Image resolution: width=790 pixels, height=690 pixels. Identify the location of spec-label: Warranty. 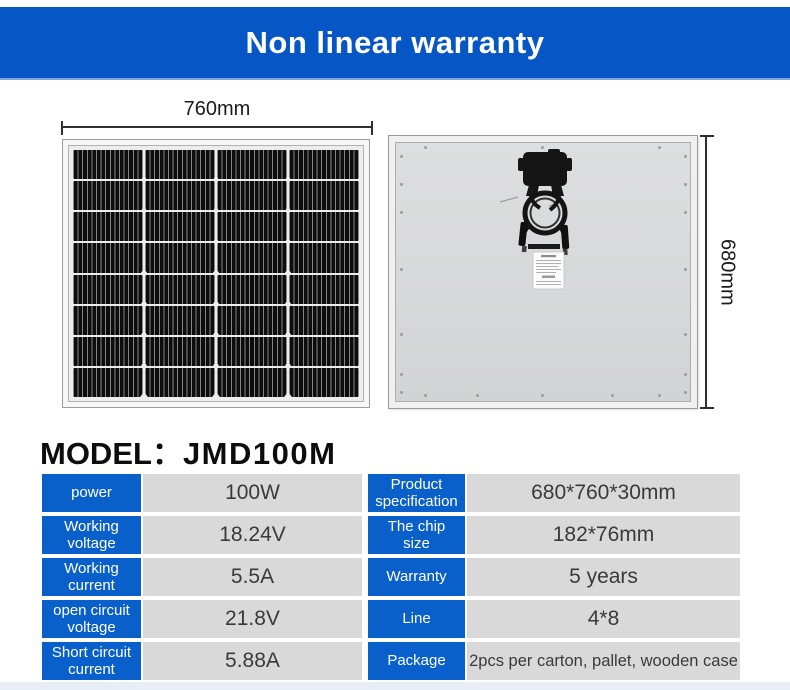
(416, 577).